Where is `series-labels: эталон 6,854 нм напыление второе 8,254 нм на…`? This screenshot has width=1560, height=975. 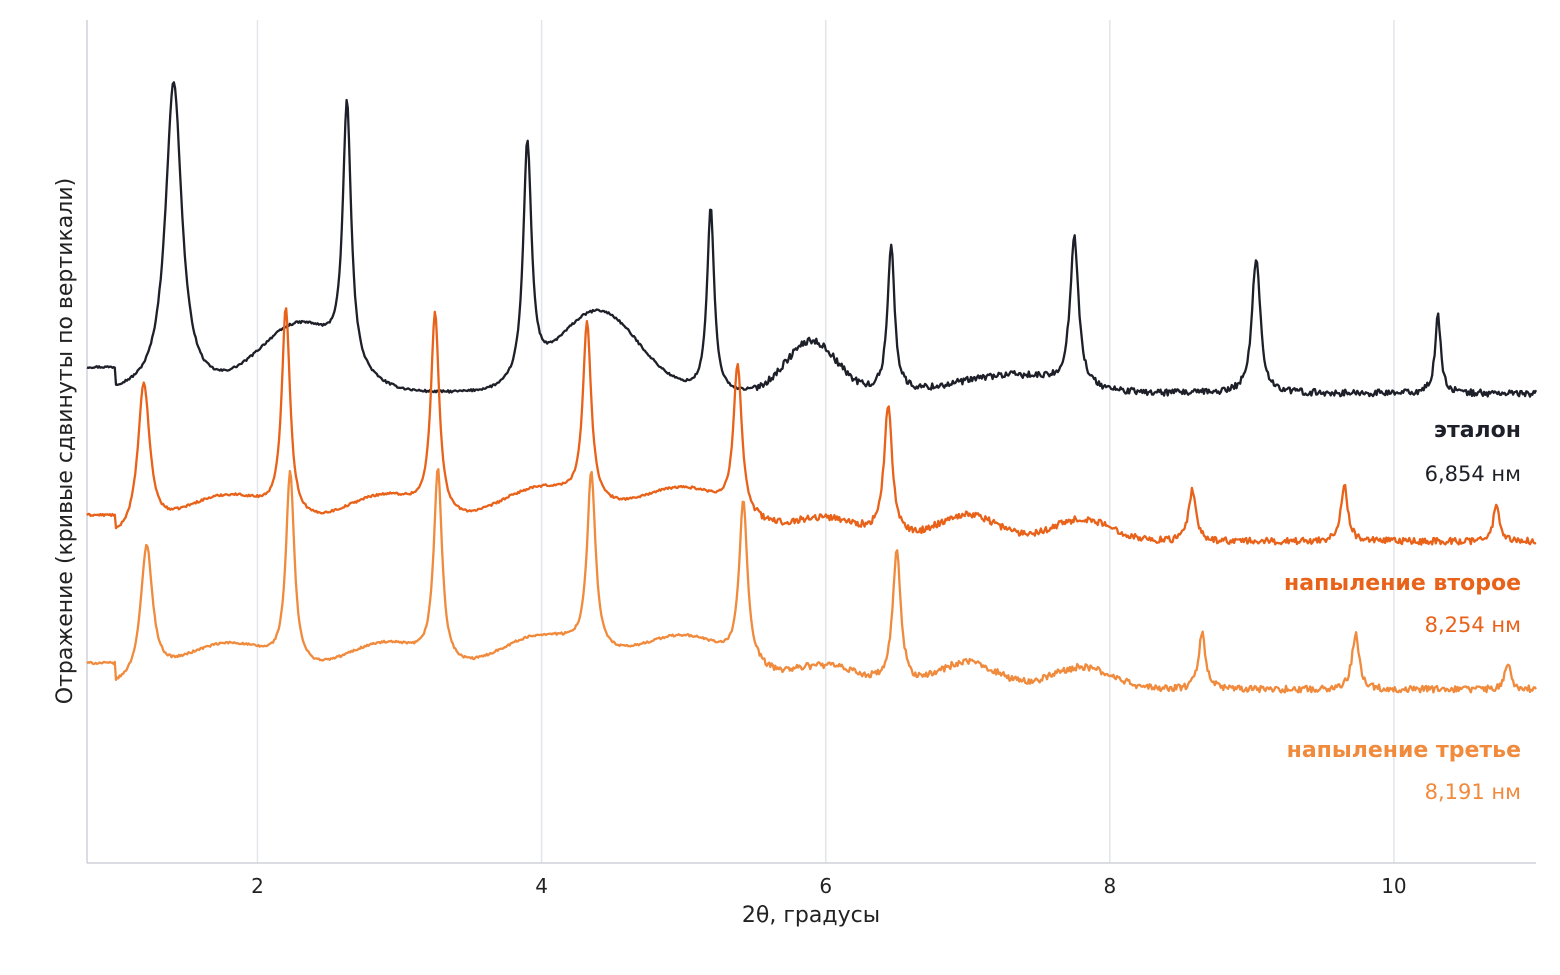 series-labels: эталон 6,854 нм напыление второе 8,254 нм на… is located at coordinates (1402, 611).